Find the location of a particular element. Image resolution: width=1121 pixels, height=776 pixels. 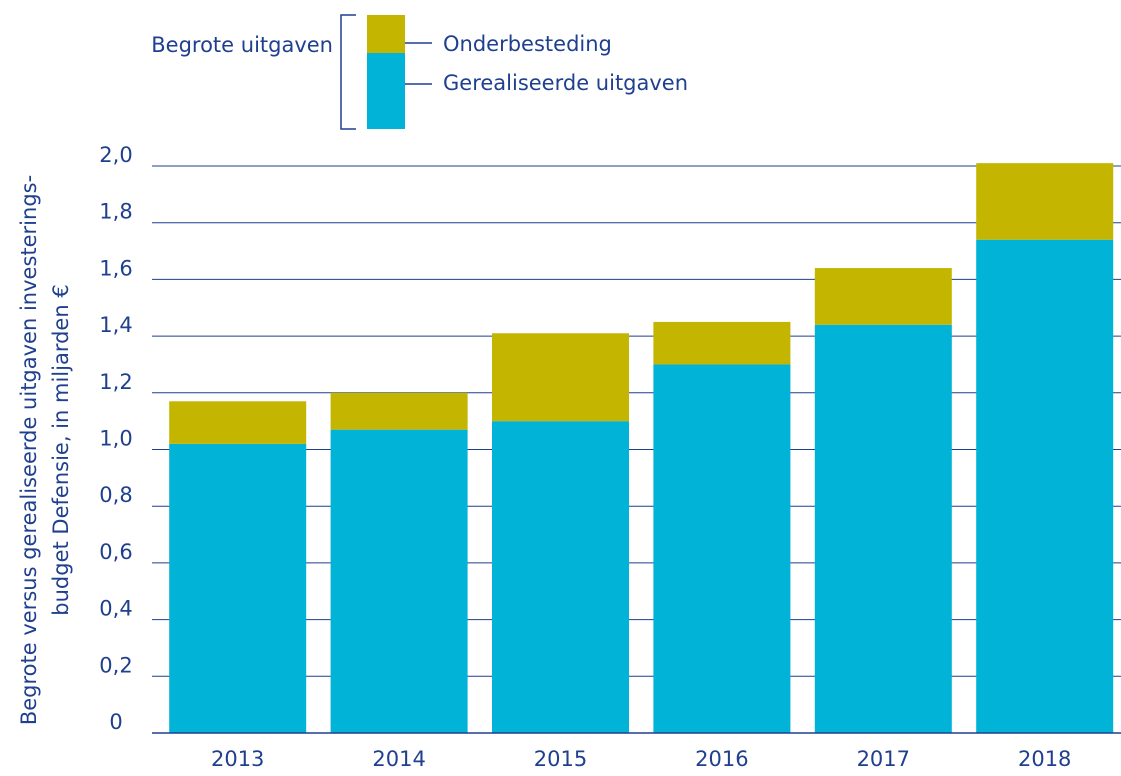

y-tick-label: 1,4 is located at coordinates (115, 325).